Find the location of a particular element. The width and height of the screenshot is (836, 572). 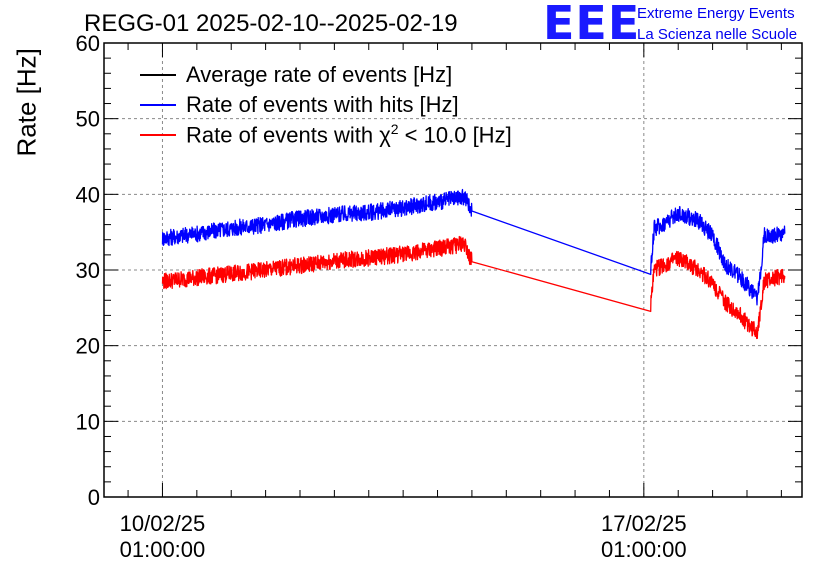

chart-title: REGG-01 2025-02-10--2025-02-19 is located at coordinates (271, 23).